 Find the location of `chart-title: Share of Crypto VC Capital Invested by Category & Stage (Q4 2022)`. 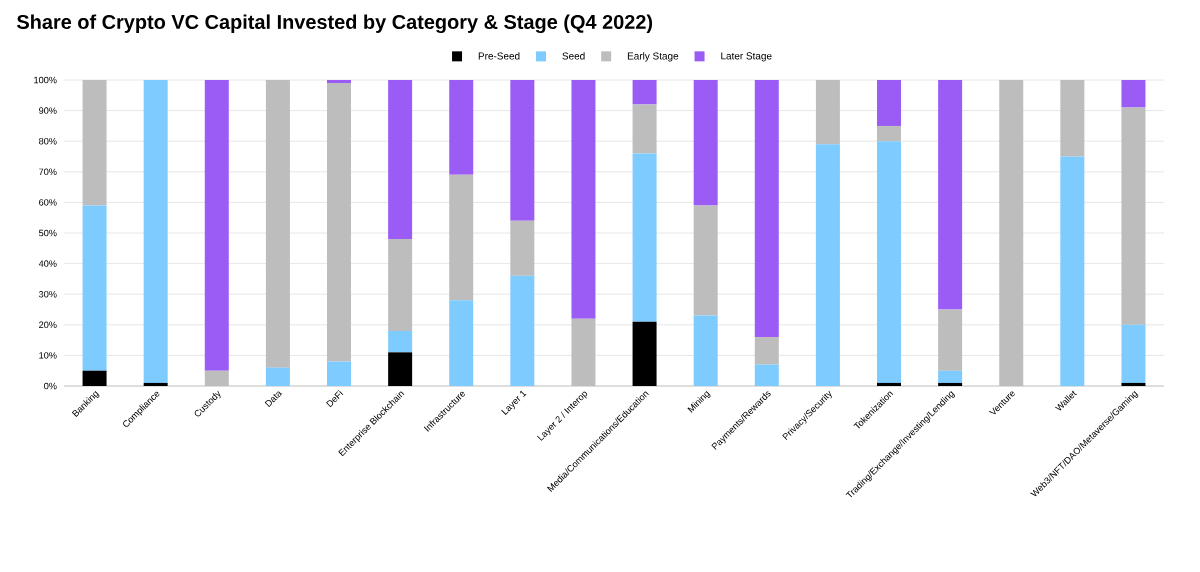

chart-title: Share of Crypto VC Capital Invested by Category & Stage (Q4 2022) is located at coordinates (334, 24).